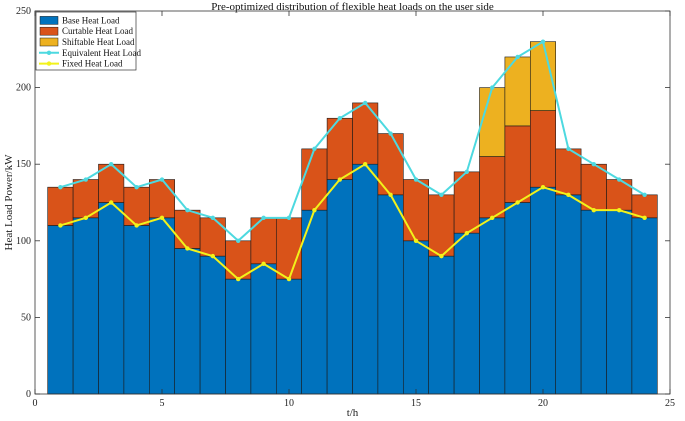  What do you see at coordinates (187, 210) in the screenshot?
I see `point-equivalent-heat-load-t6` at bounding box center [187, 210].